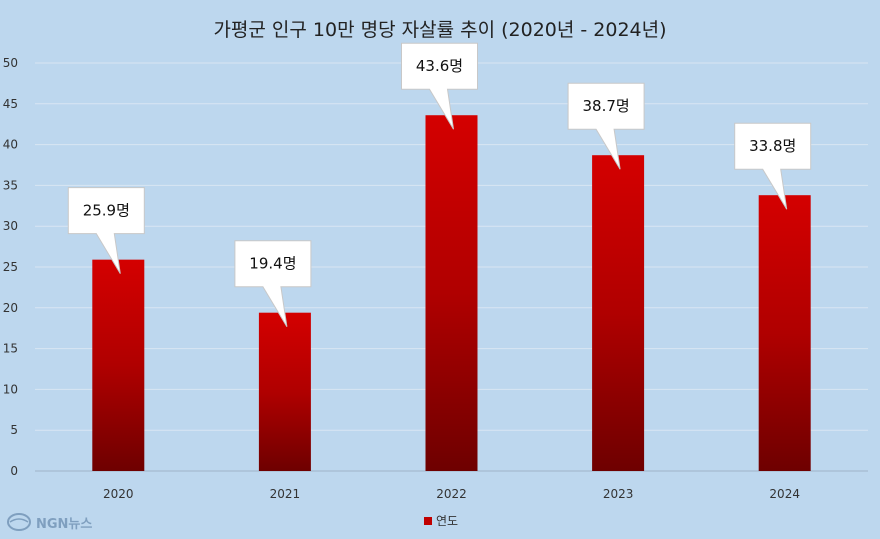  I want to click on y-tick-label: 20, so click(10, 308).